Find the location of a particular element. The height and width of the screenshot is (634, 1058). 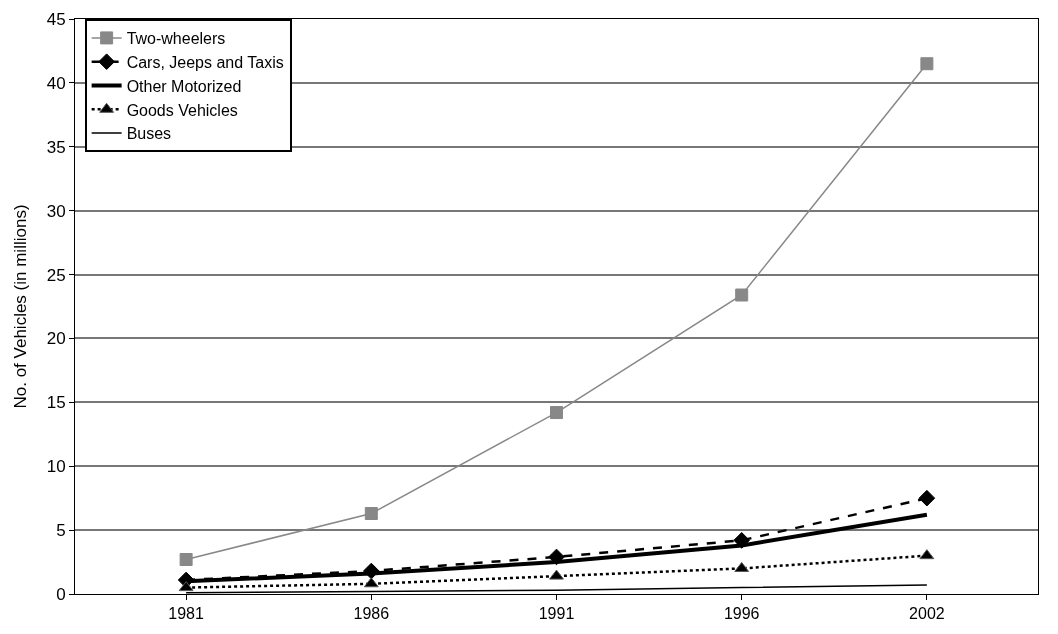

legend-label: Goods Vehicles is located at coordinates (182, 110).